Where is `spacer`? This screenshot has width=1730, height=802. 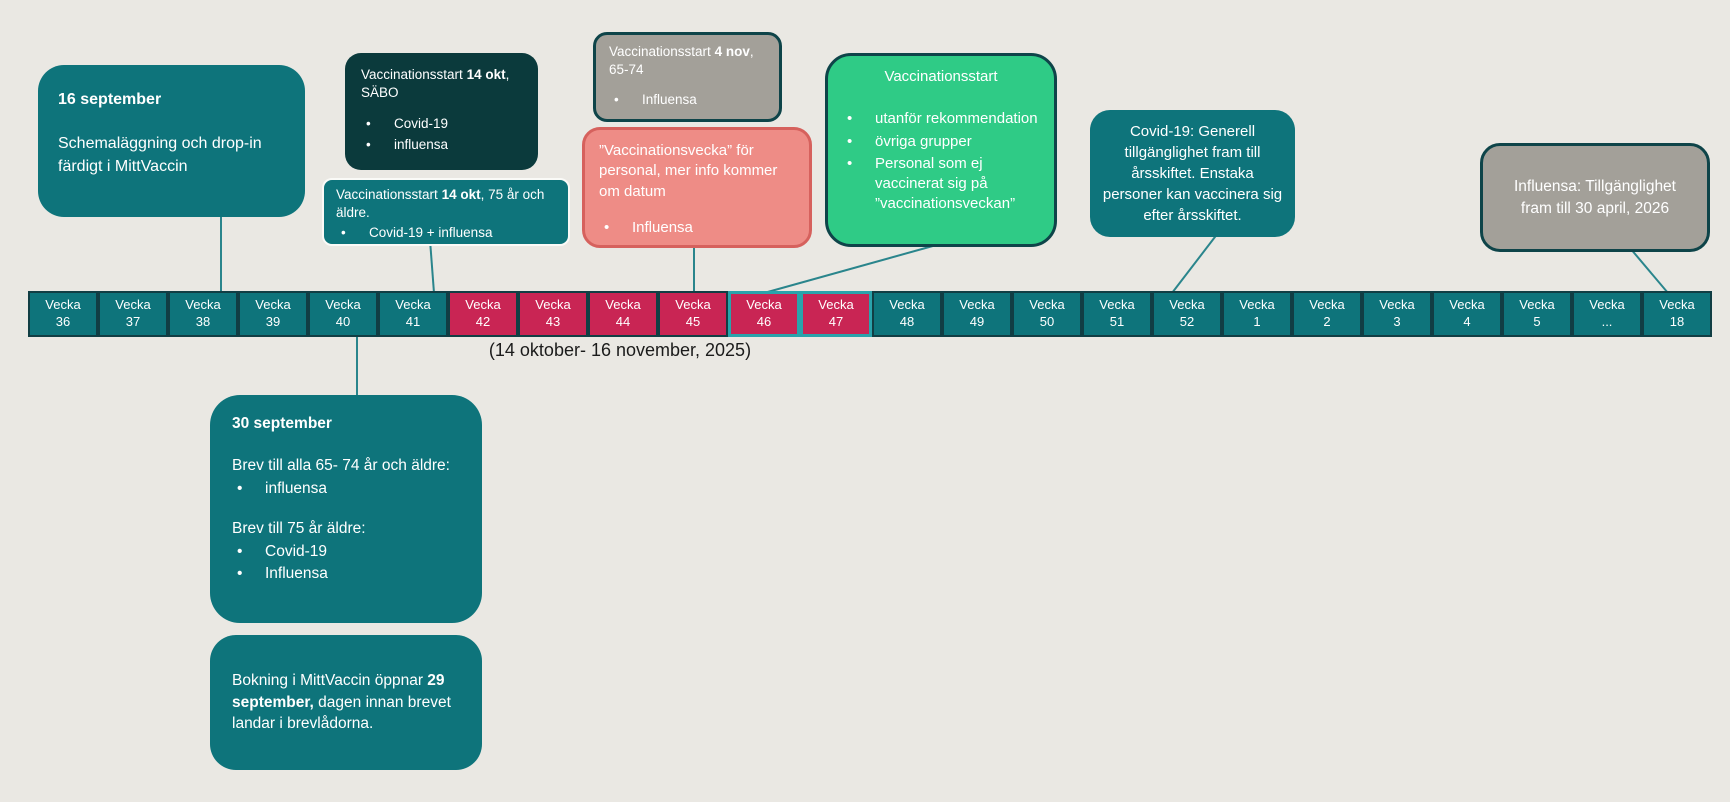 spacer is located at coordinates (346, 510).